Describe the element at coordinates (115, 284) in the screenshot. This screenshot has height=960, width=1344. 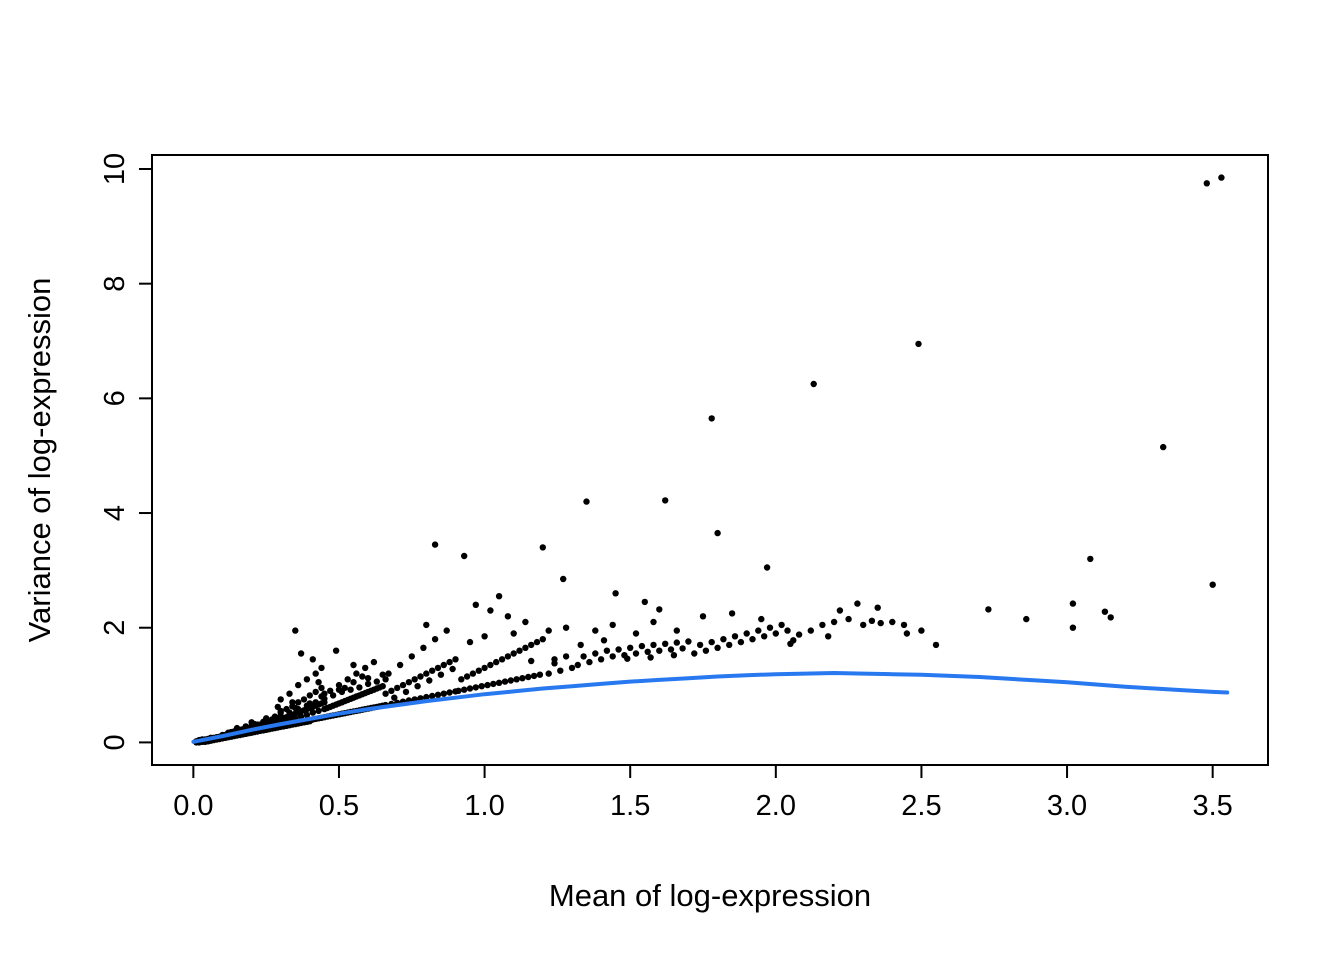
I see `y-tick-label: 8` at that location.